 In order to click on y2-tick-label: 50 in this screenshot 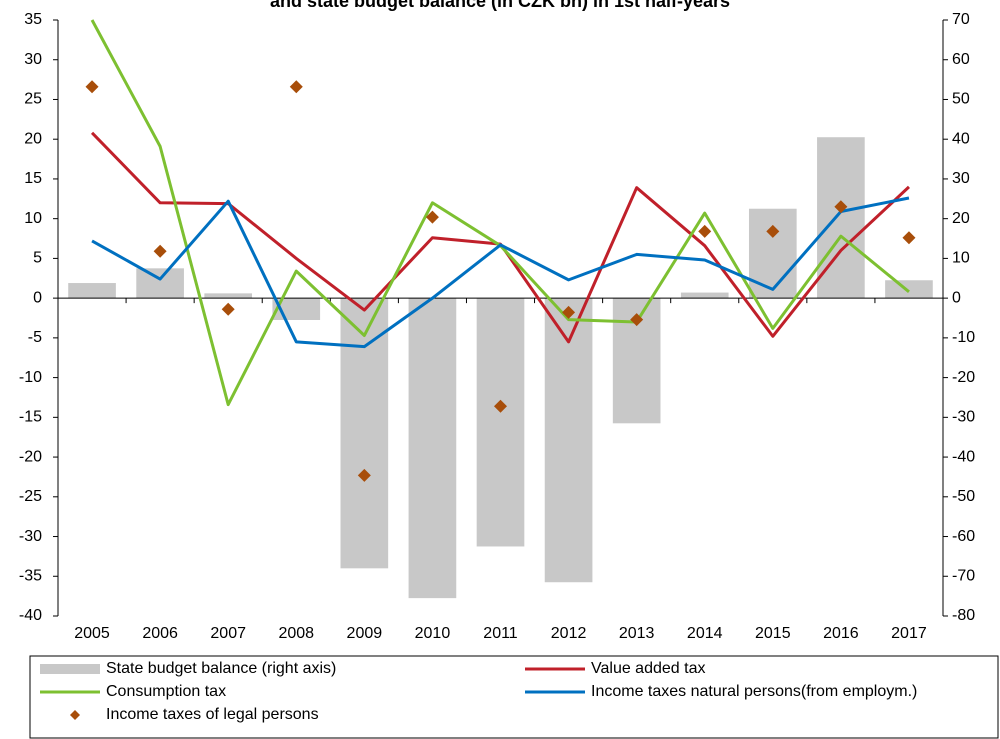, I will do `click(961, 99)`.